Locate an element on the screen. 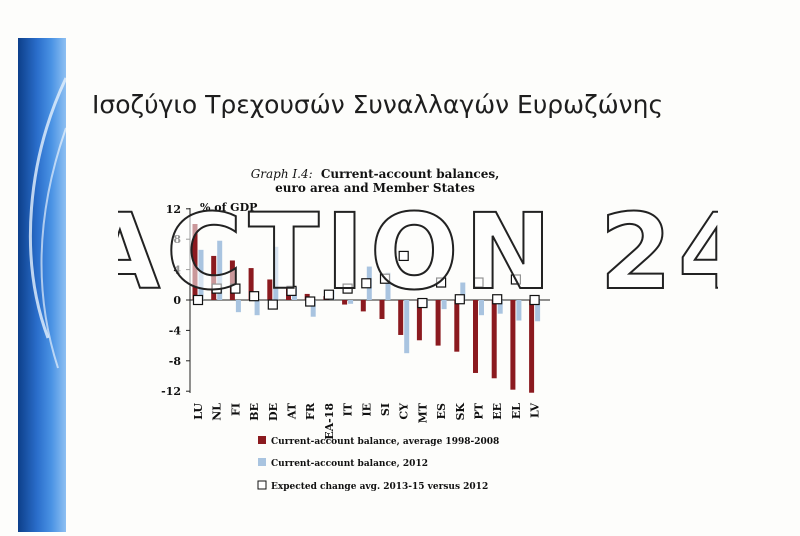 Image resolution: width=800 pixels, height=536 pixels. bar-EL-s2 is located at coordinates (519, 310).